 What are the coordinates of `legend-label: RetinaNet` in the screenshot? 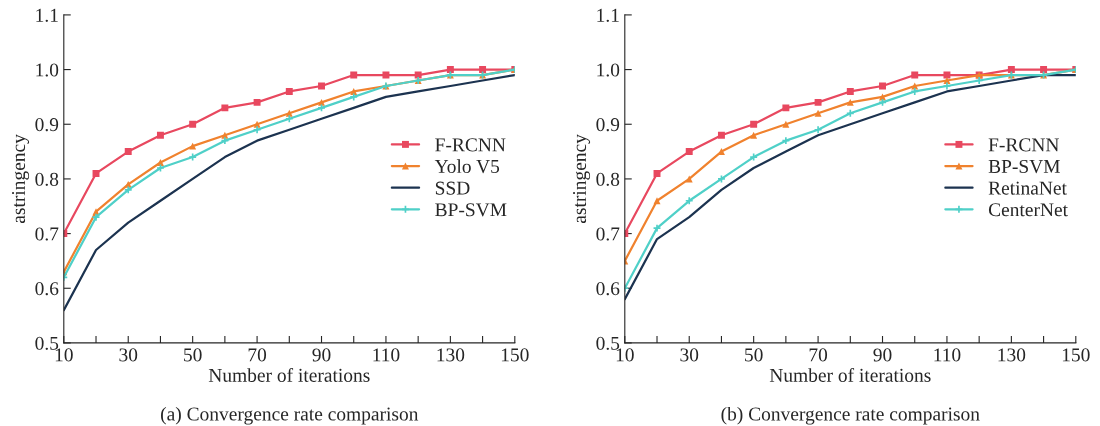 It's located at (1027, 188).